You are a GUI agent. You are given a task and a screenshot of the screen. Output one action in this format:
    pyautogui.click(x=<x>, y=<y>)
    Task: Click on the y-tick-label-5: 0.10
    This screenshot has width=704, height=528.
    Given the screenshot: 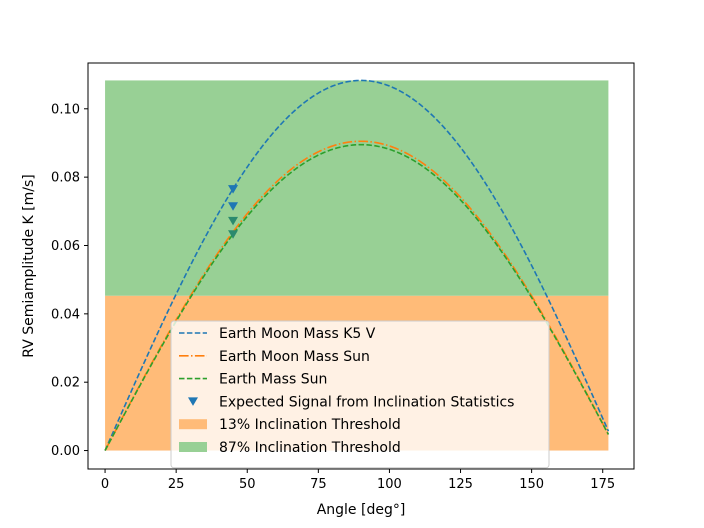 What is the action you would take?
    pyautogui.click(x=65, y=109)
    